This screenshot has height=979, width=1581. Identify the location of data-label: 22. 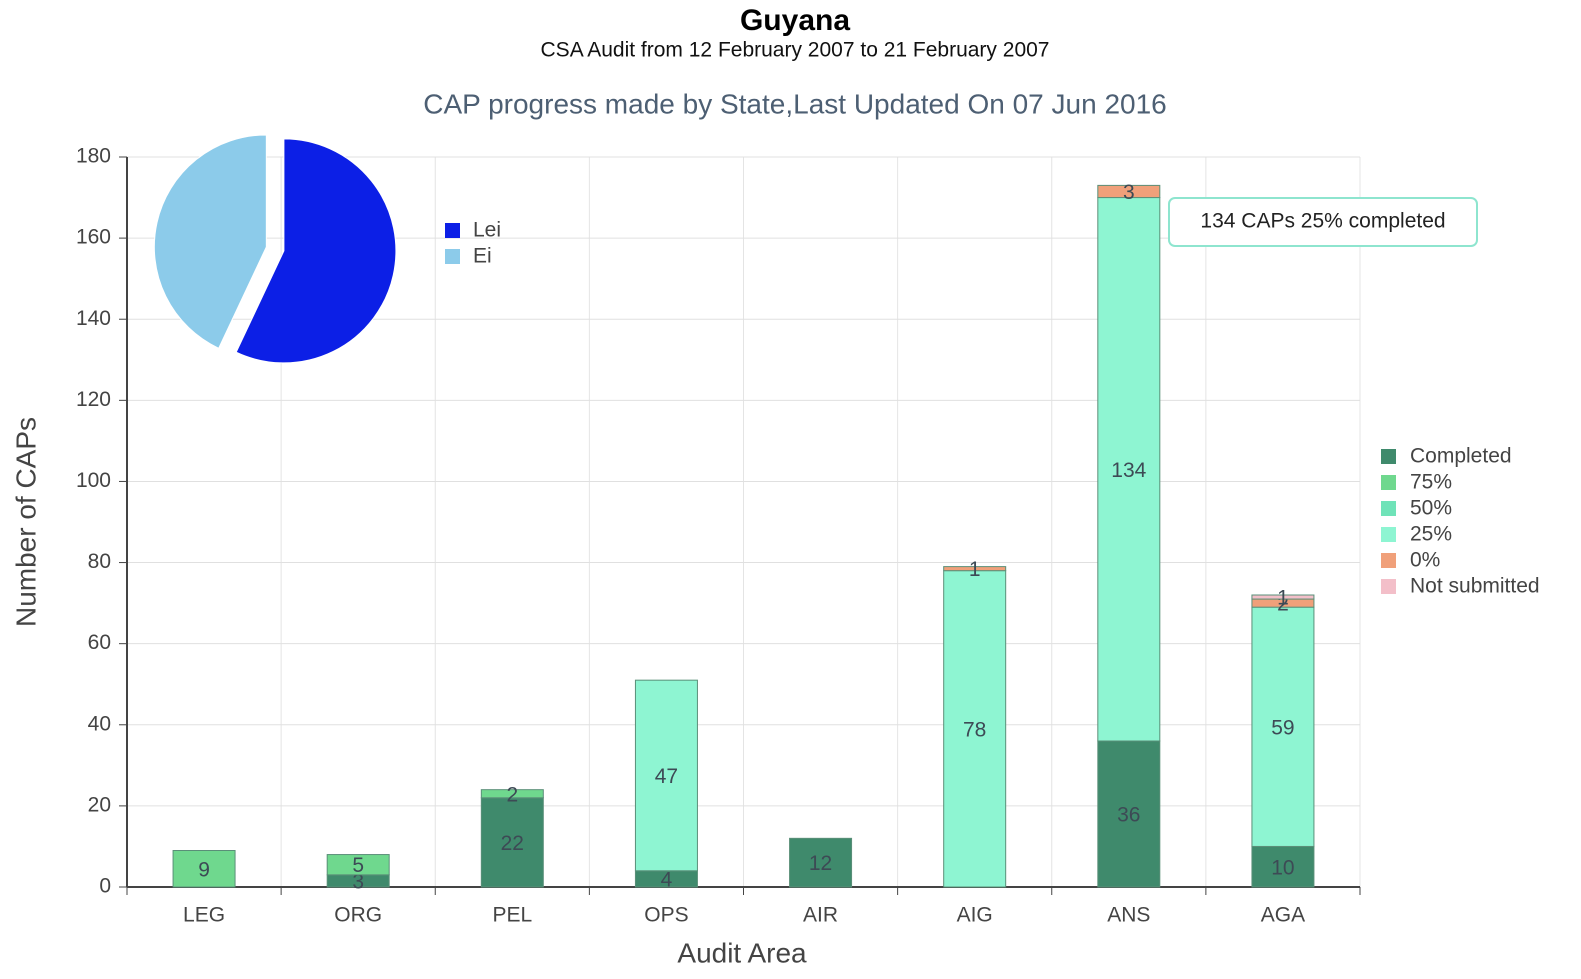
(512, 843).